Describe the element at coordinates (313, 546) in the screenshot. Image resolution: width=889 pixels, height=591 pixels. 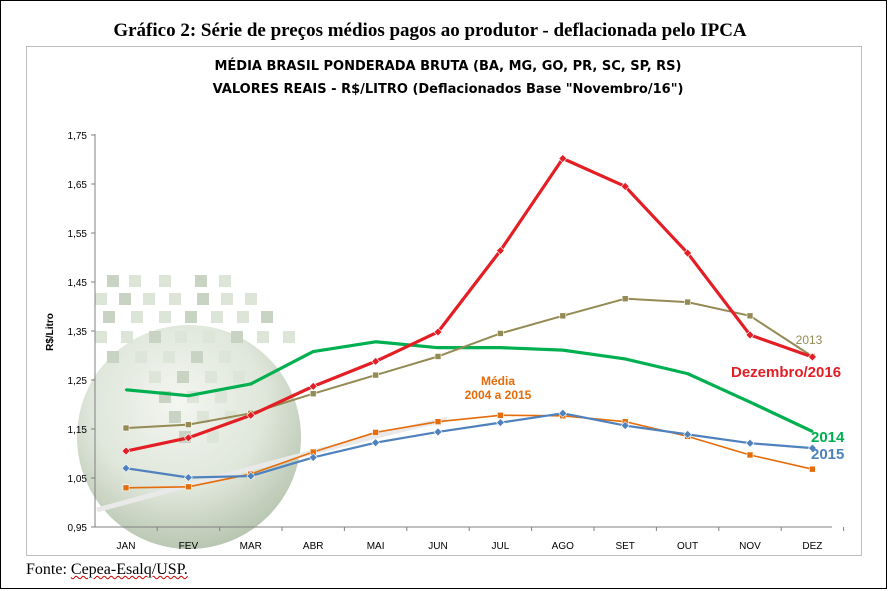
I see `x-tick-label: ABR` at that location.